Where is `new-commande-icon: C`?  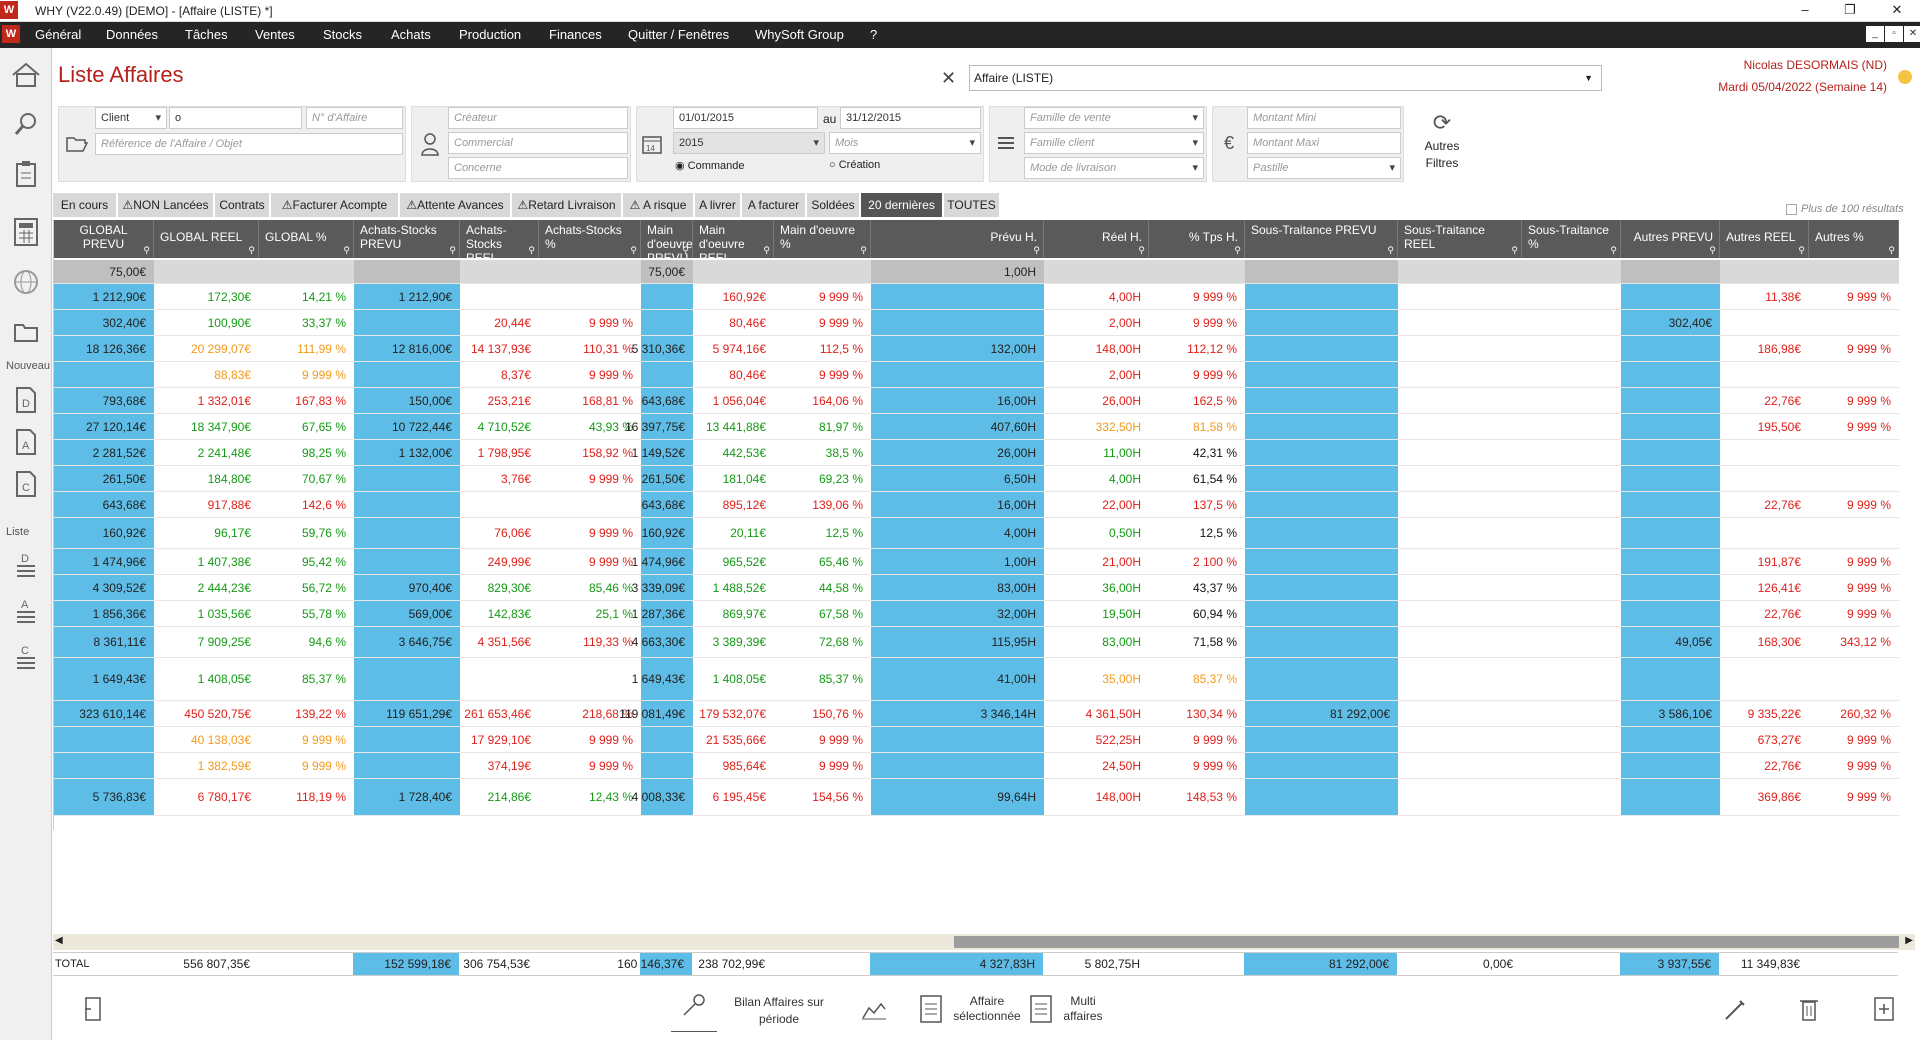
new-commande-icon: C is located at coordinates (26, 484).